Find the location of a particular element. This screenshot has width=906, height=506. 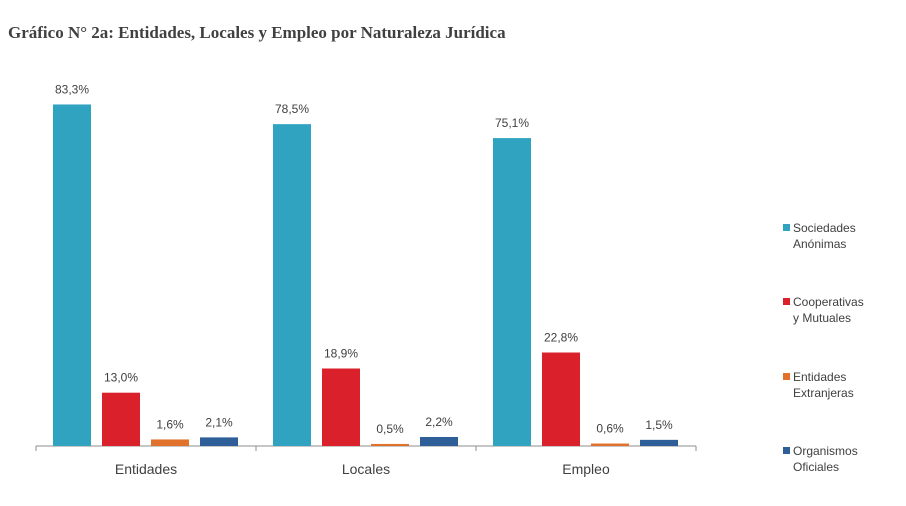

legend-item-entidades-extranjeras: Entidades Extranjeras is located at coordinates (833, 385).